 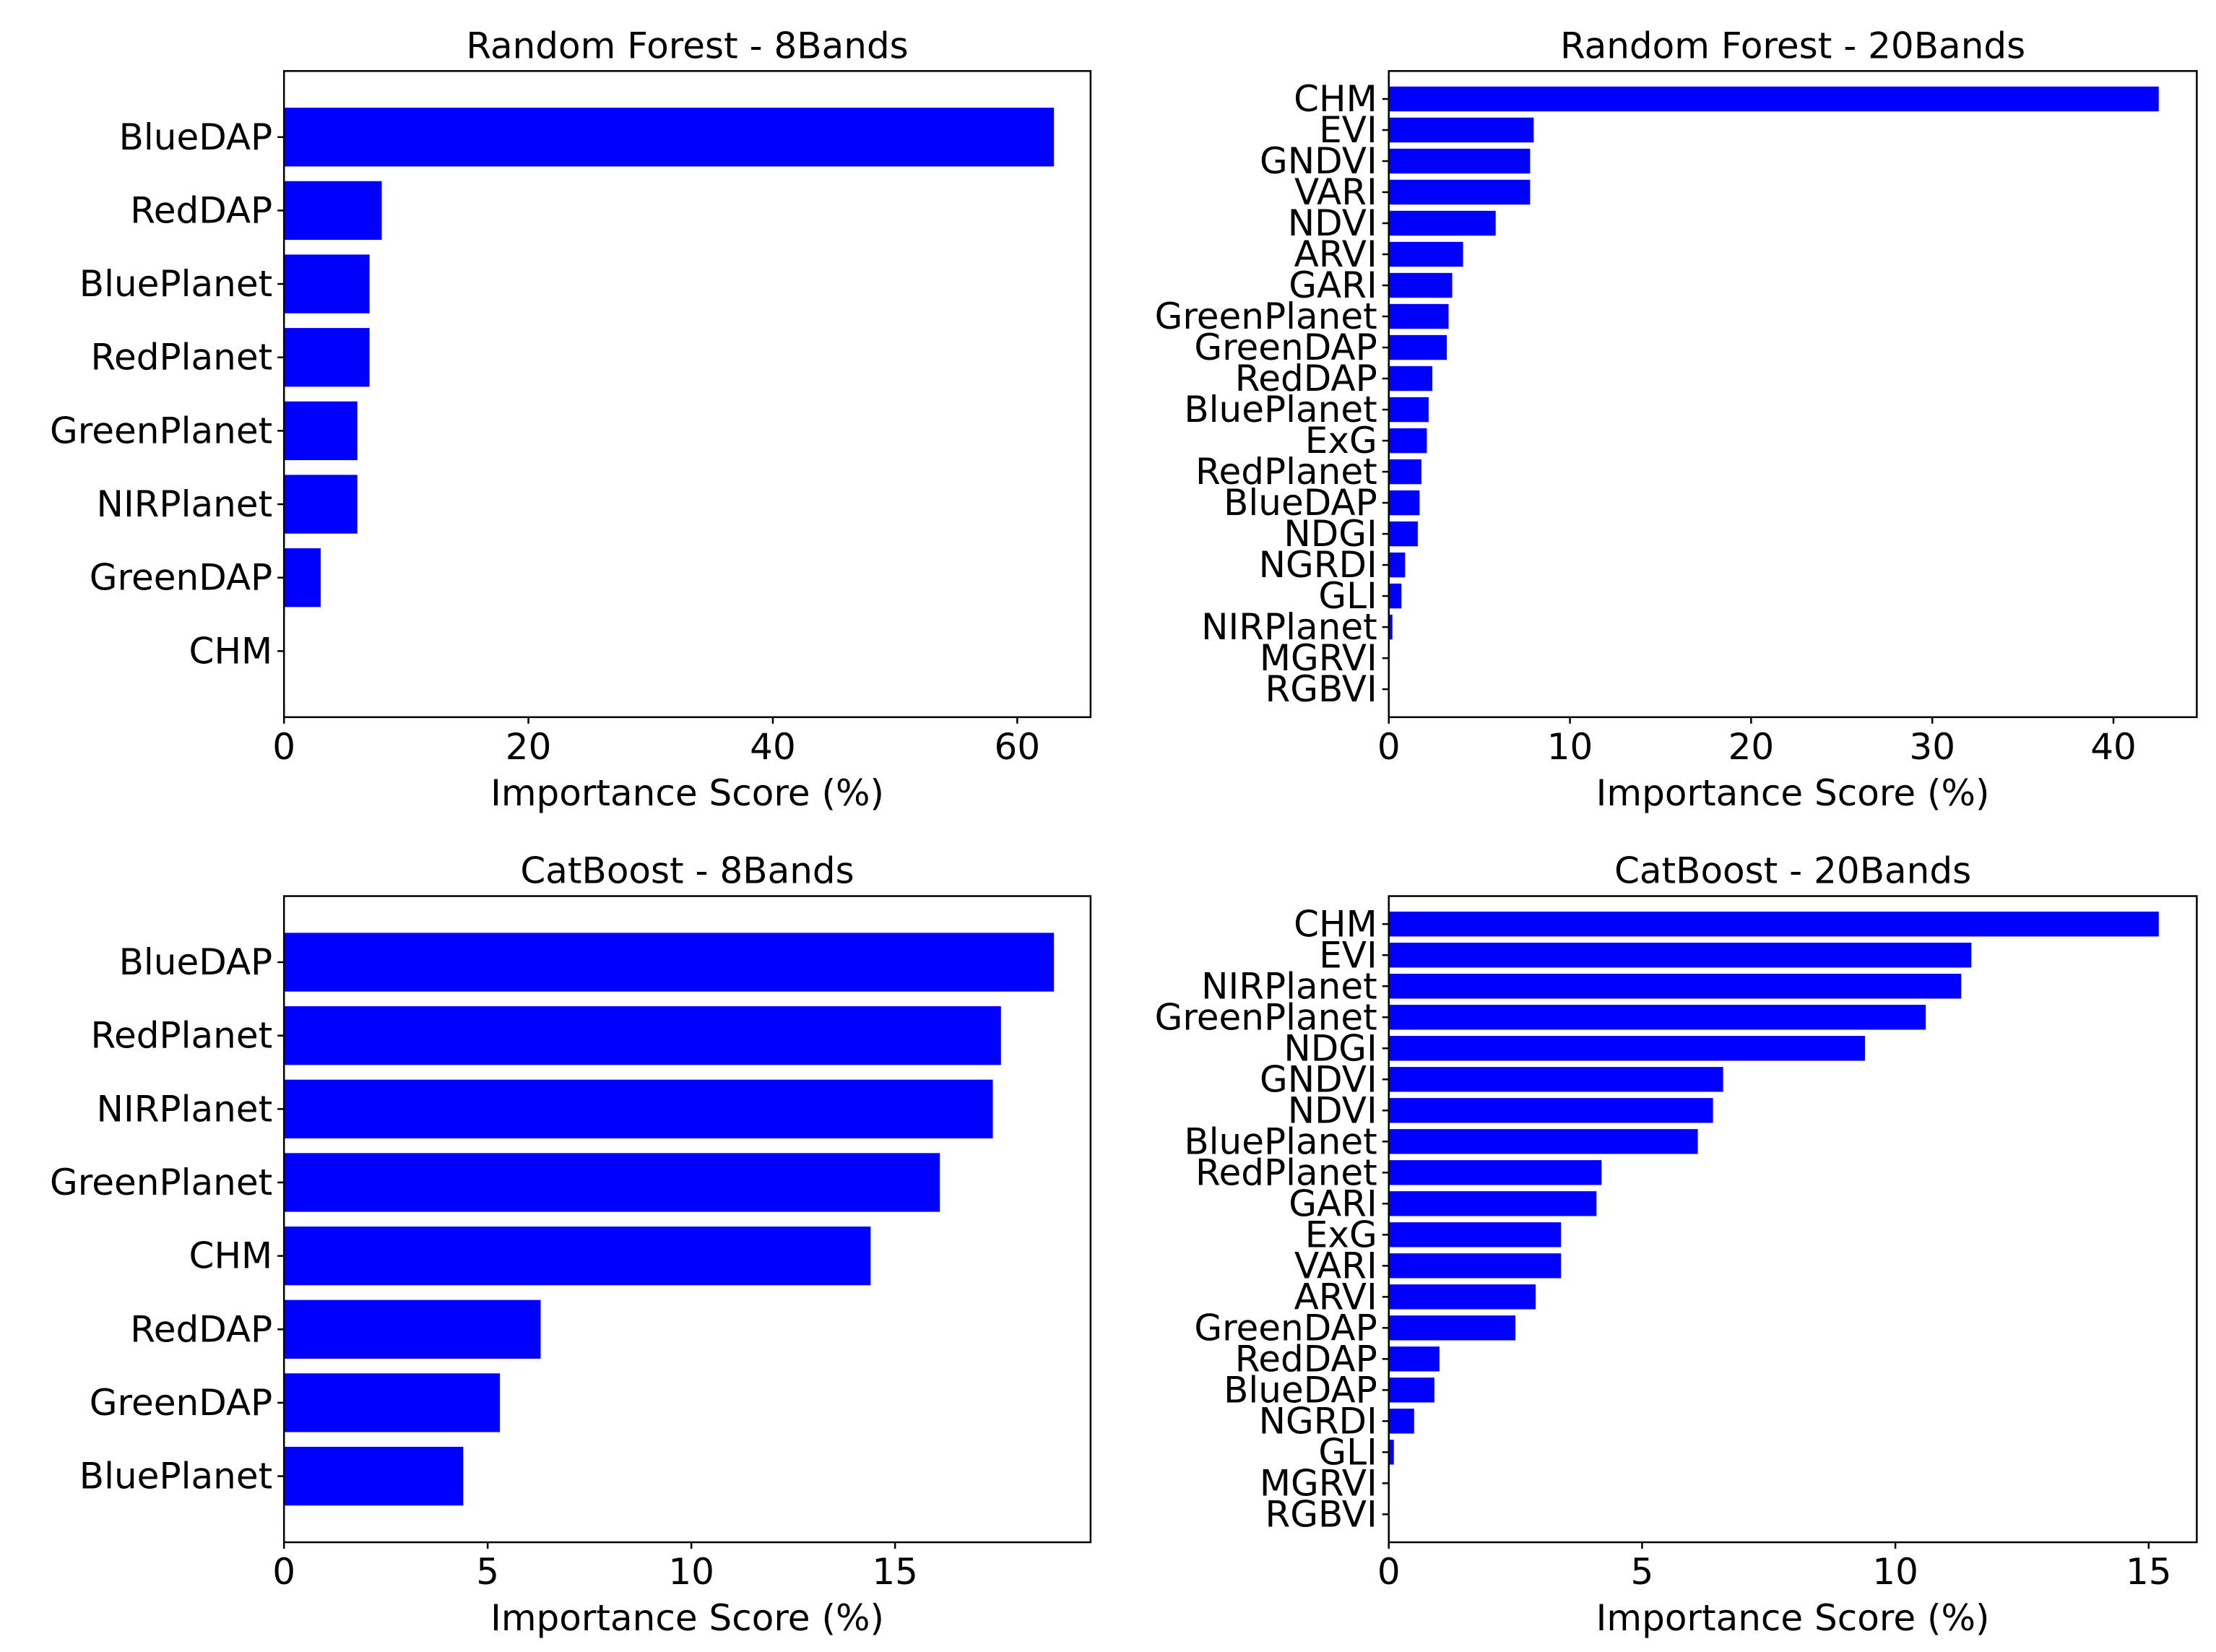 What do you see at coordinates (1335, 1265) in the screenshot?
I see `category-label-vari: VARI` at bounding box center [1335, 1265].